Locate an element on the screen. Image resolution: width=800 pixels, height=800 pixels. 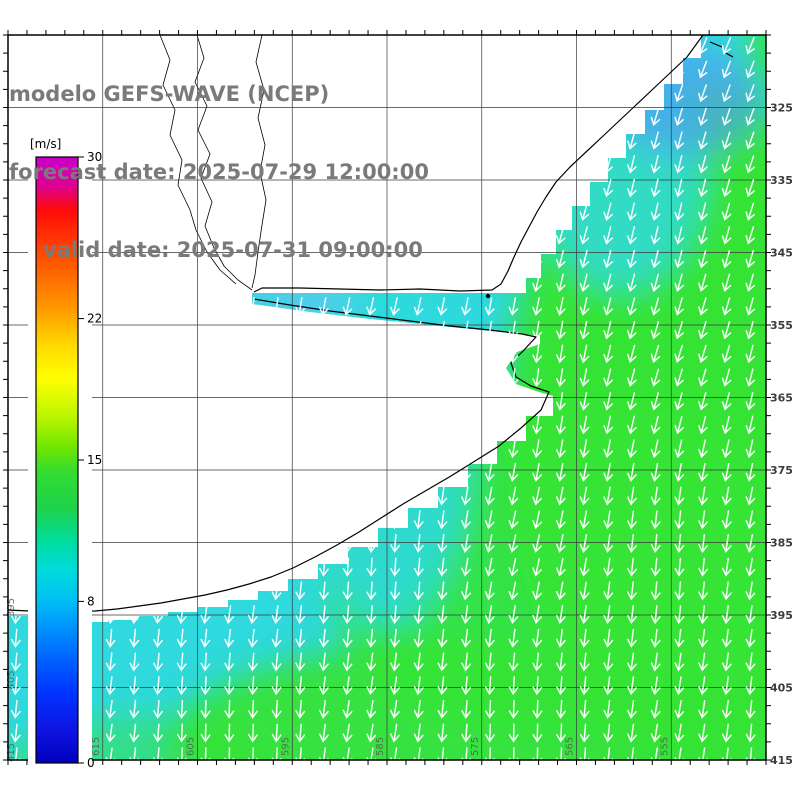
axis-tick-label: 555 is located at coordinates (664, 746).